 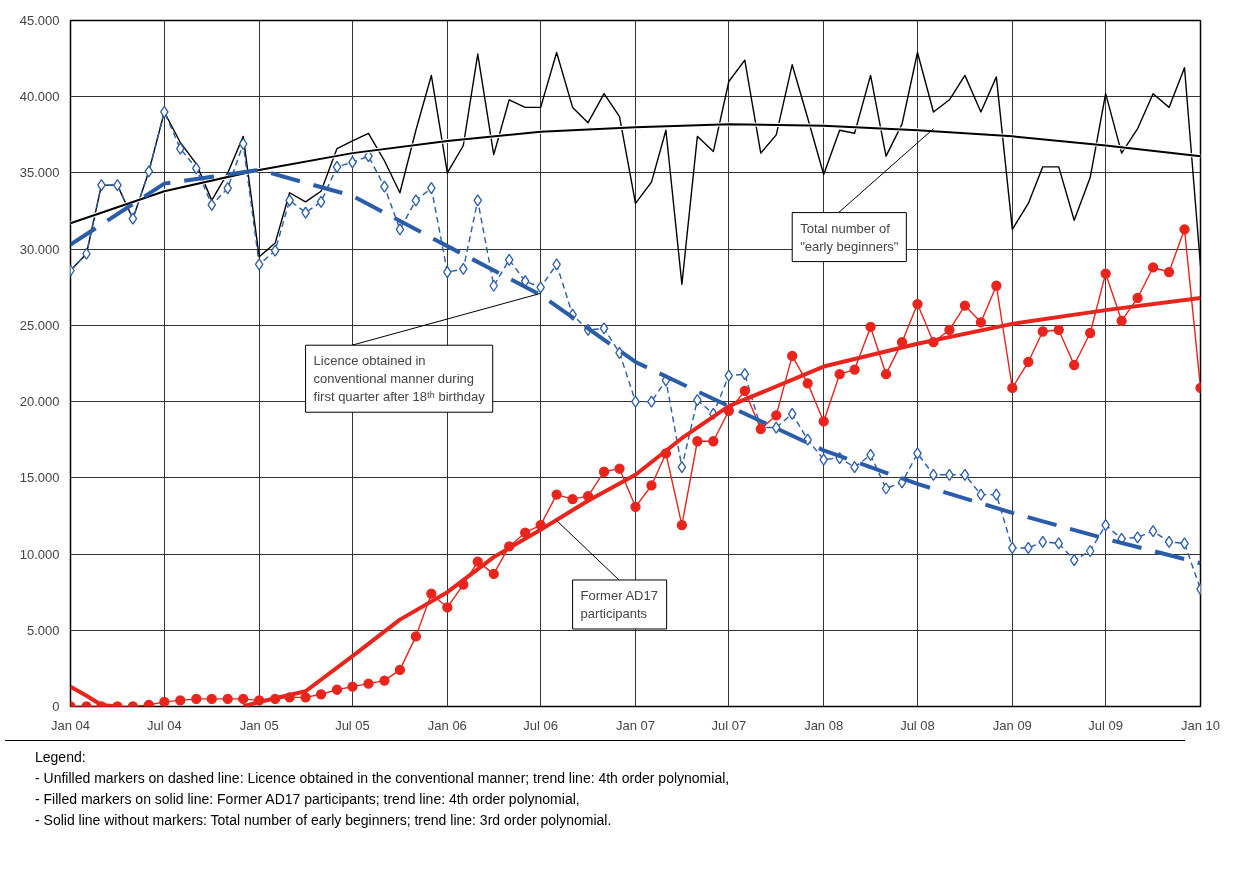 I want to click on text: Legend:, so click(x=60, y=757).